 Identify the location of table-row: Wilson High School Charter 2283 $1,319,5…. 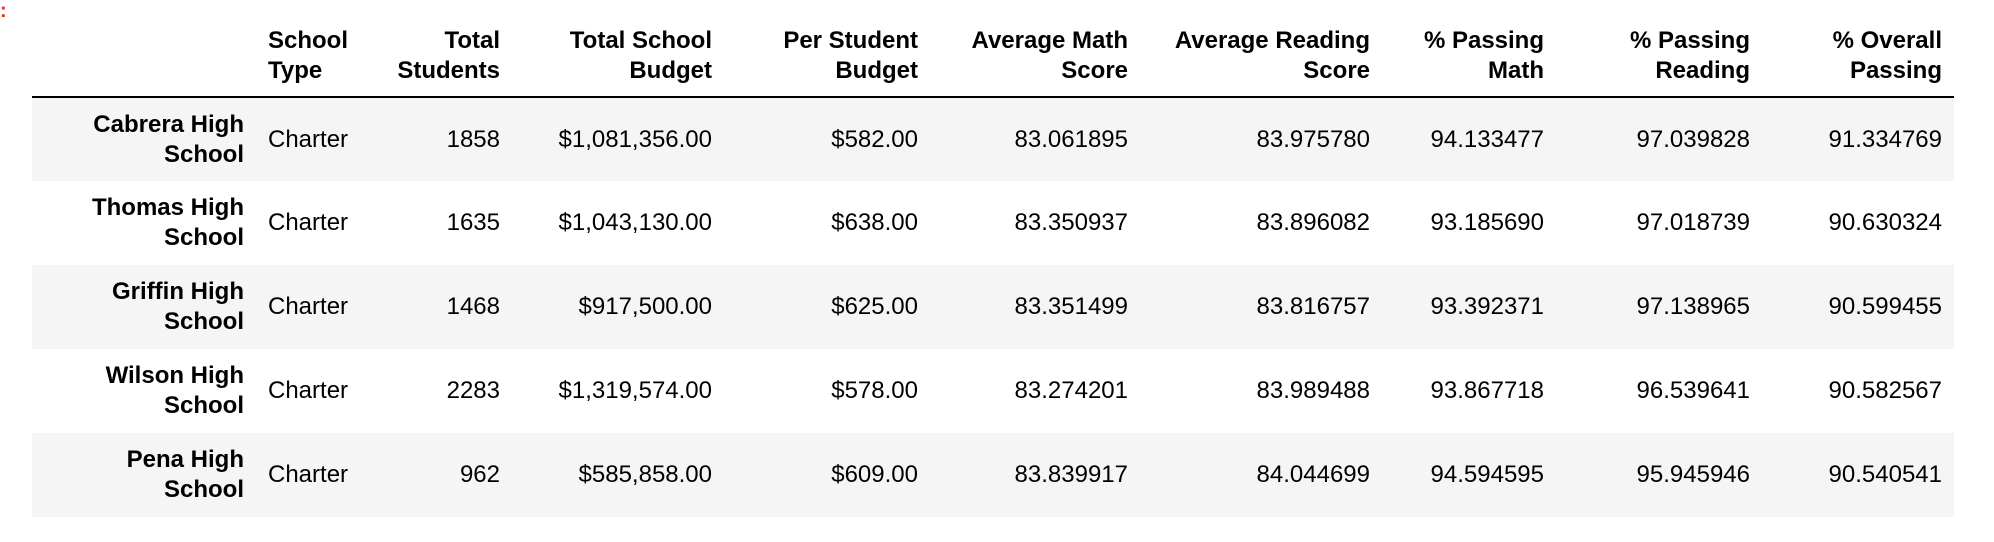
(993, 391).